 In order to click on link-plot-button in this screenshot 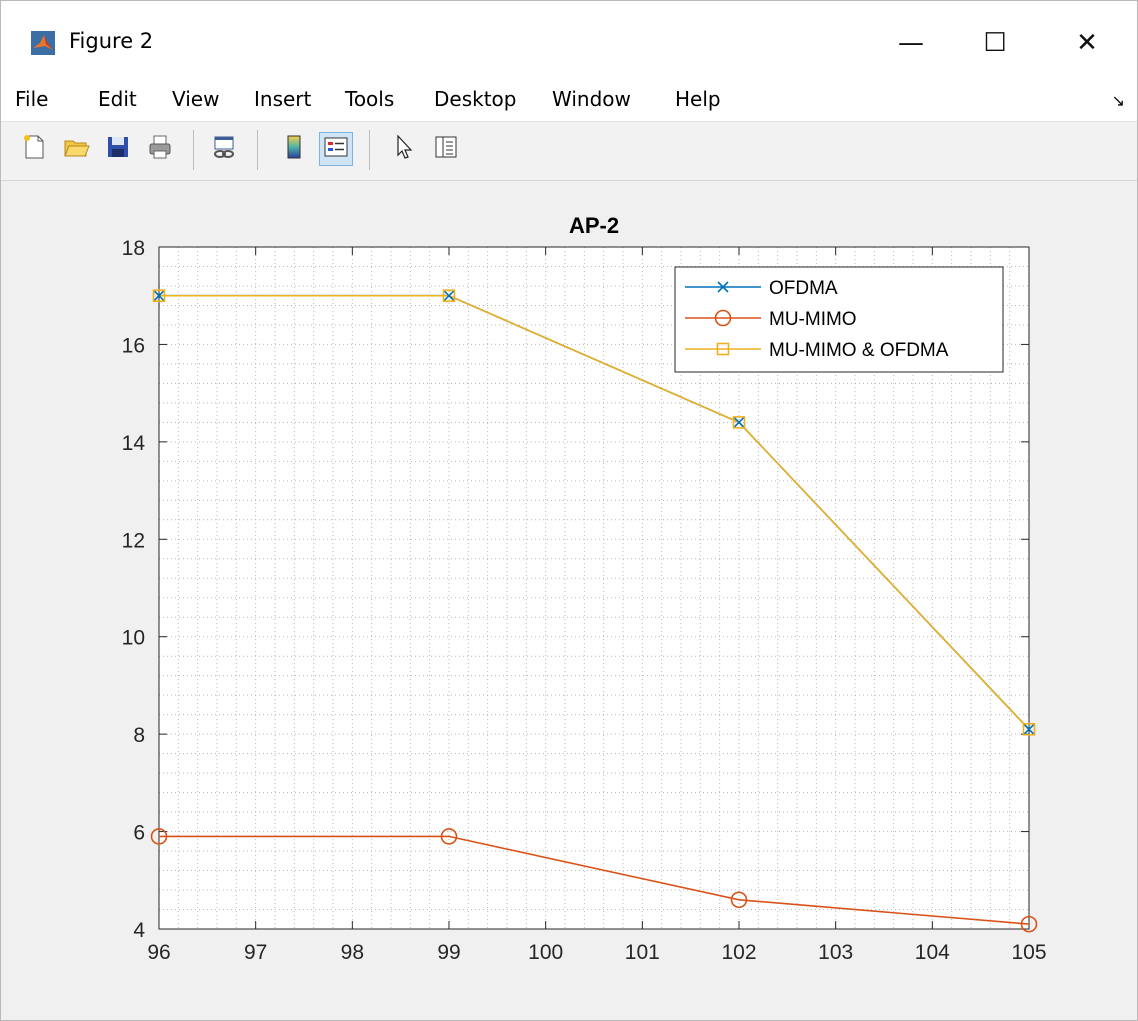, I will do `click(224, 149)`.